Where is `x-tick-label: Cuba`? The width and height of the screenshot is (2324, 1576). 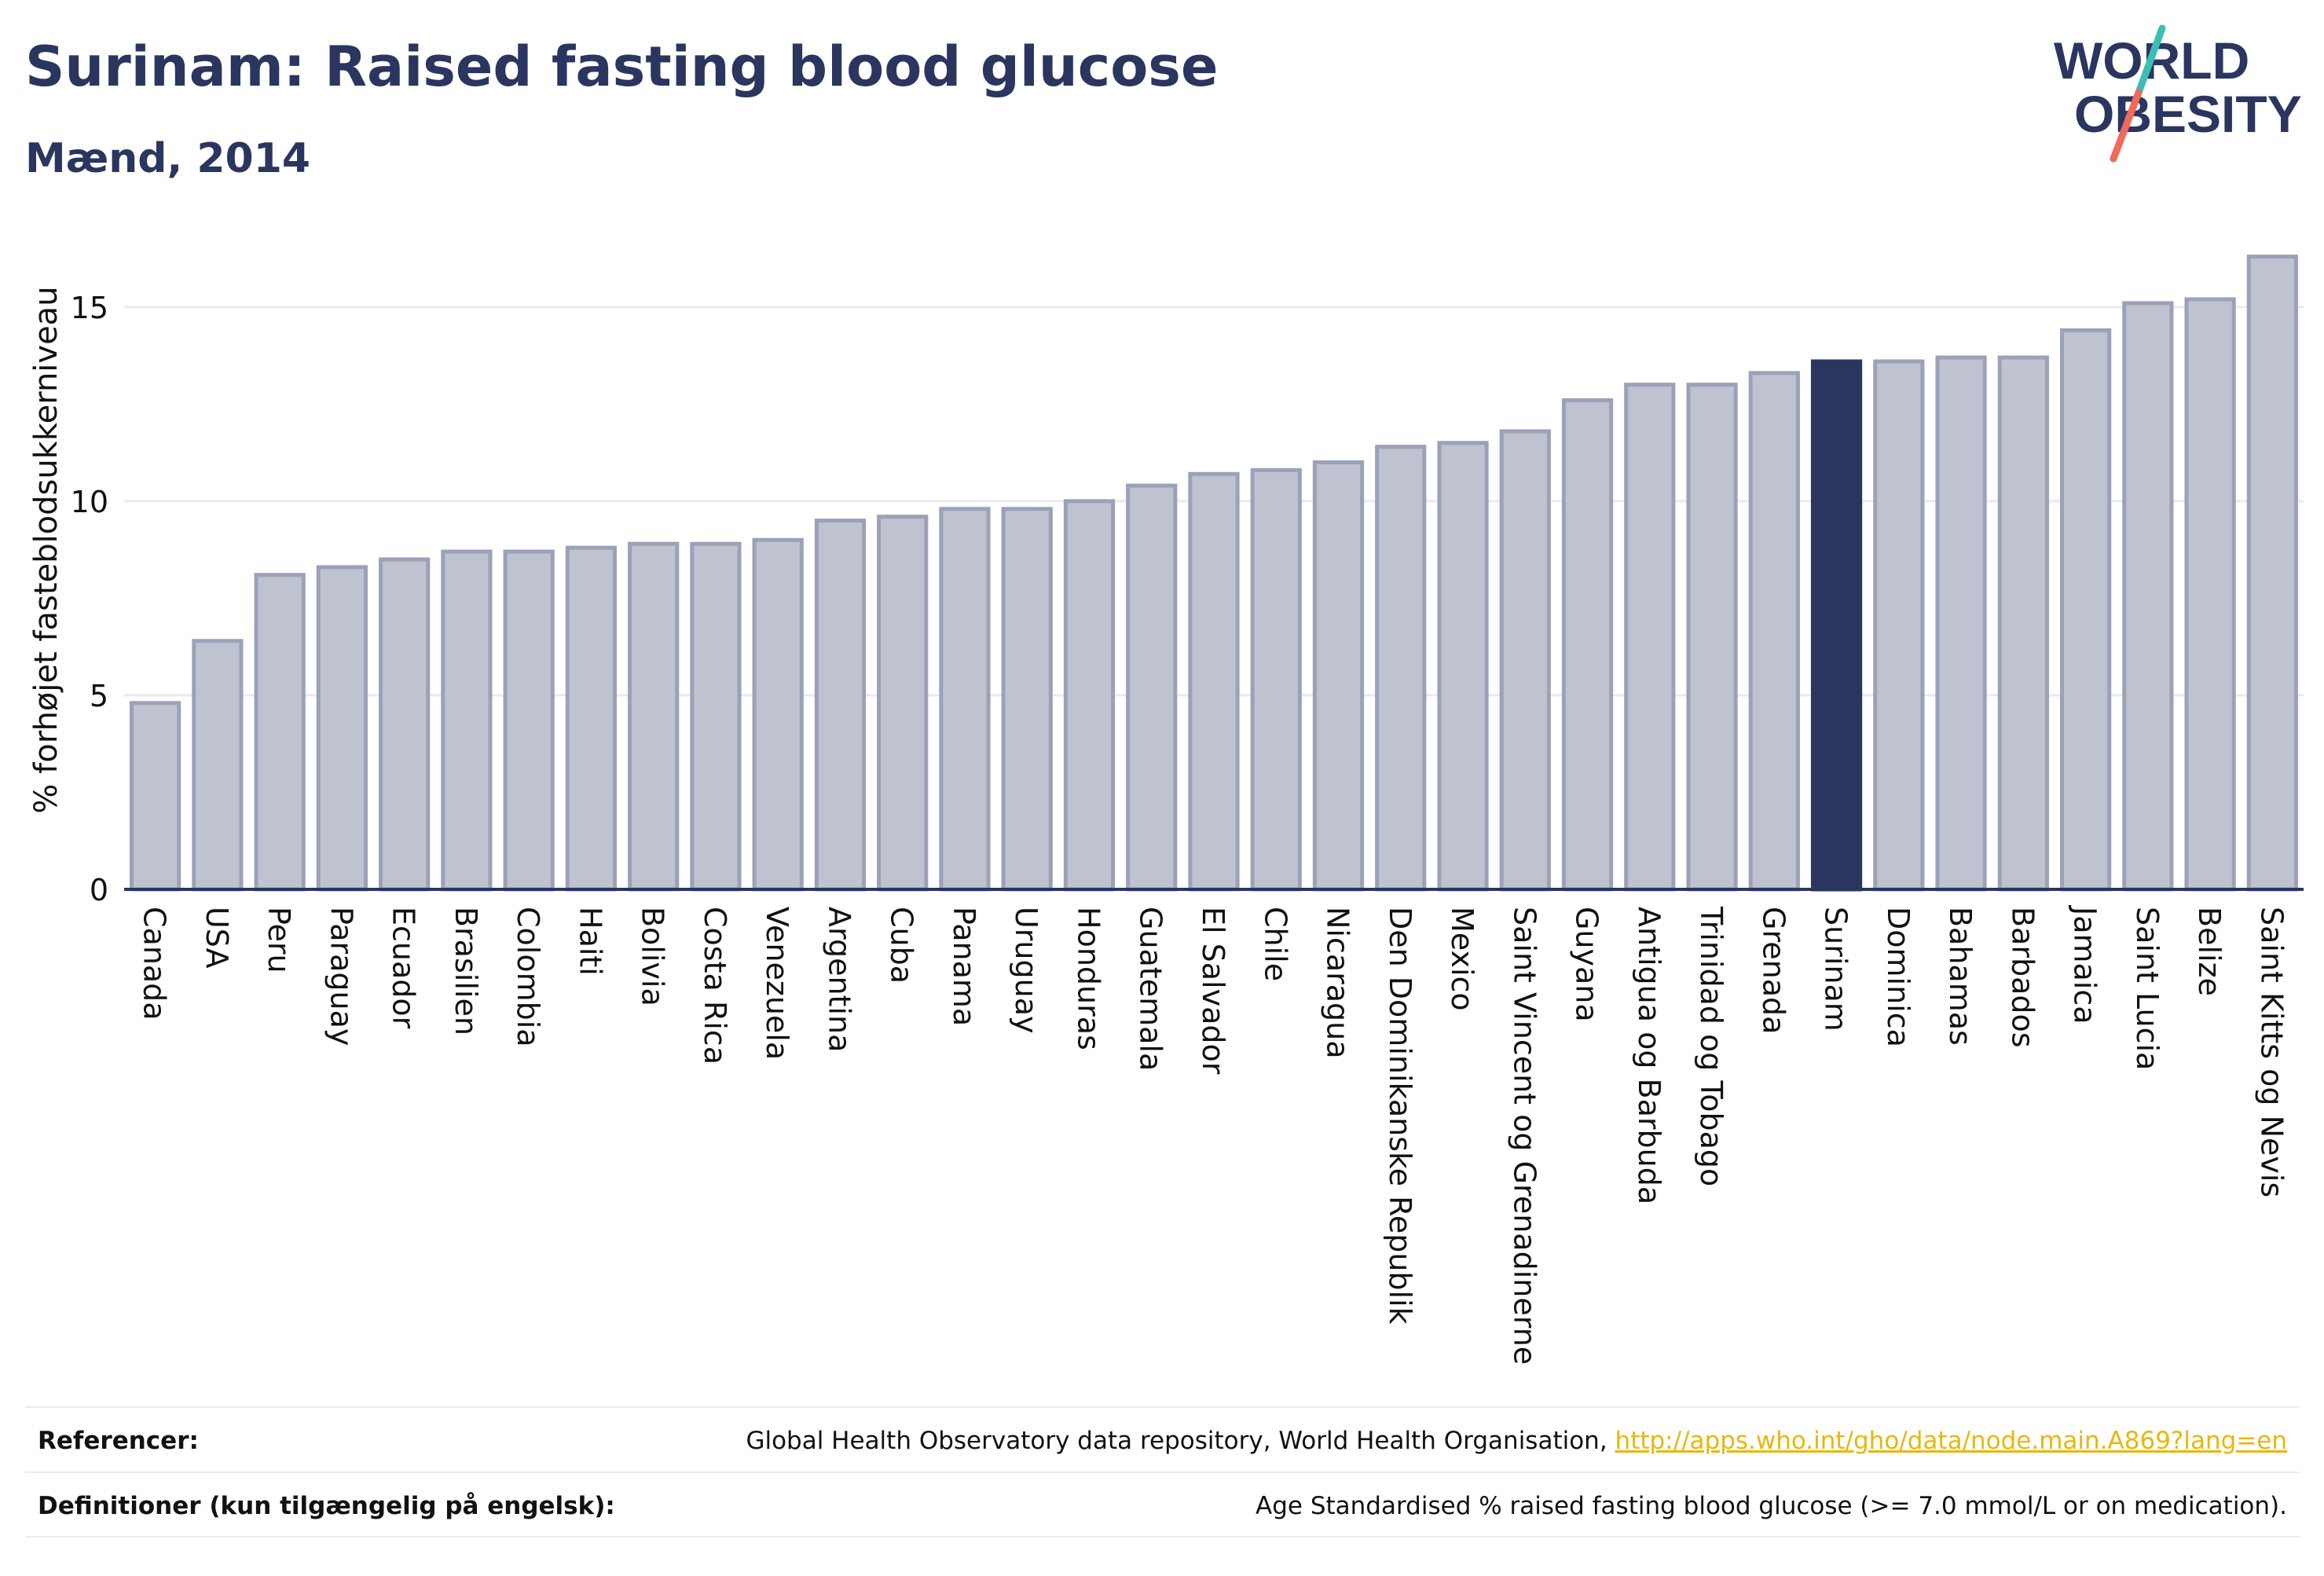
x-tick-label: Cuba is located at coordinates (902, 945).